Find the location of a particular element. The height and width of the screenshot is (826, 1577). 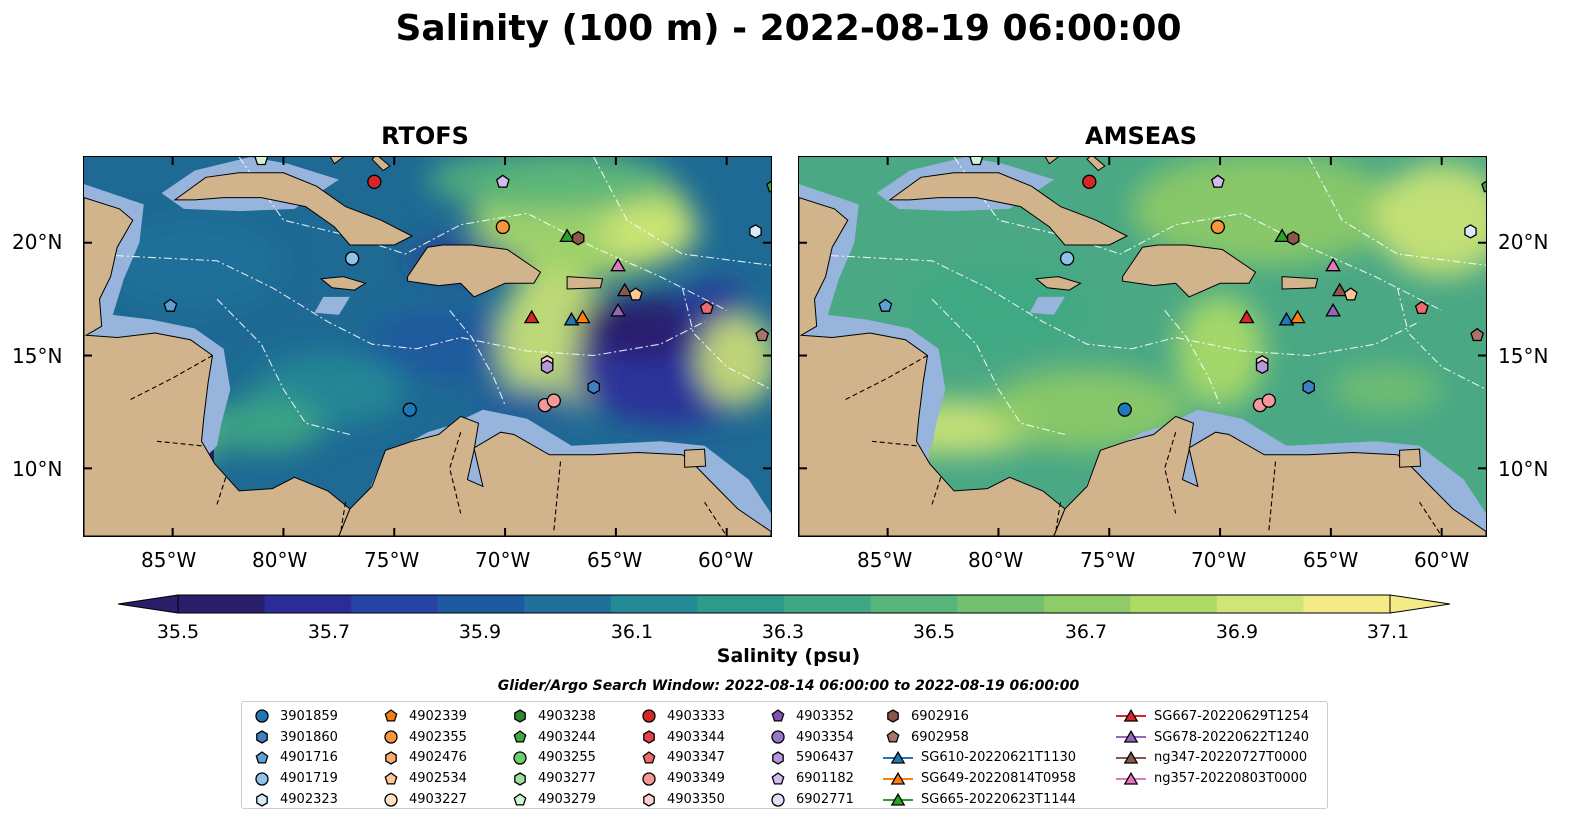

legend-label: SG665-20220623T1144 is located at coordinates (999, 800).